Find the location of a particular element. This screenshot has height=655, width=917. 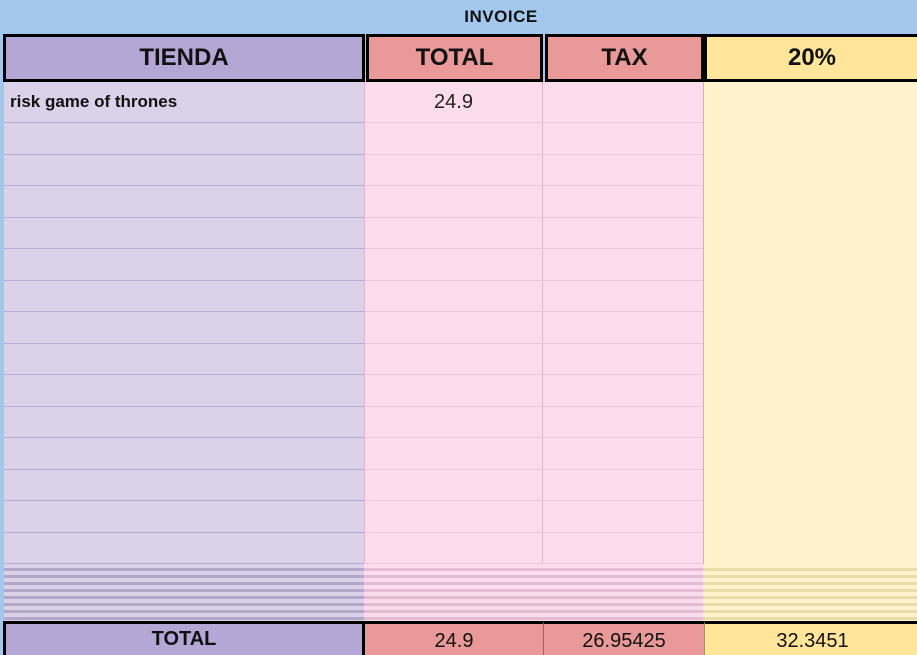

cell-total: 24.9 is located at coordinates (453, 102).